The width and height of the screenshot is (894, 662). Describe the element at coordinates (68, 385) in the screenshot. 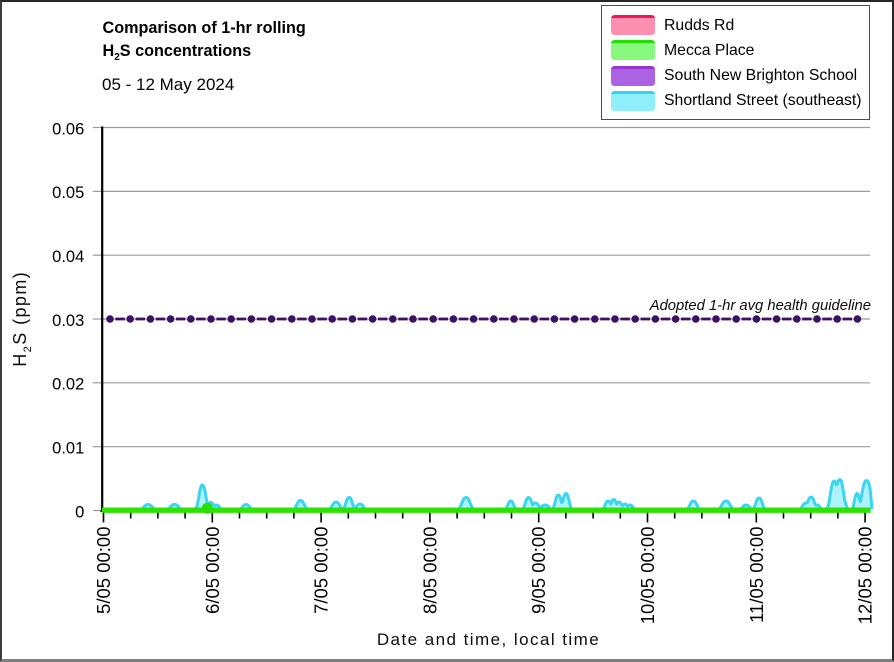

I see `svg-text: 0.02` at that location.